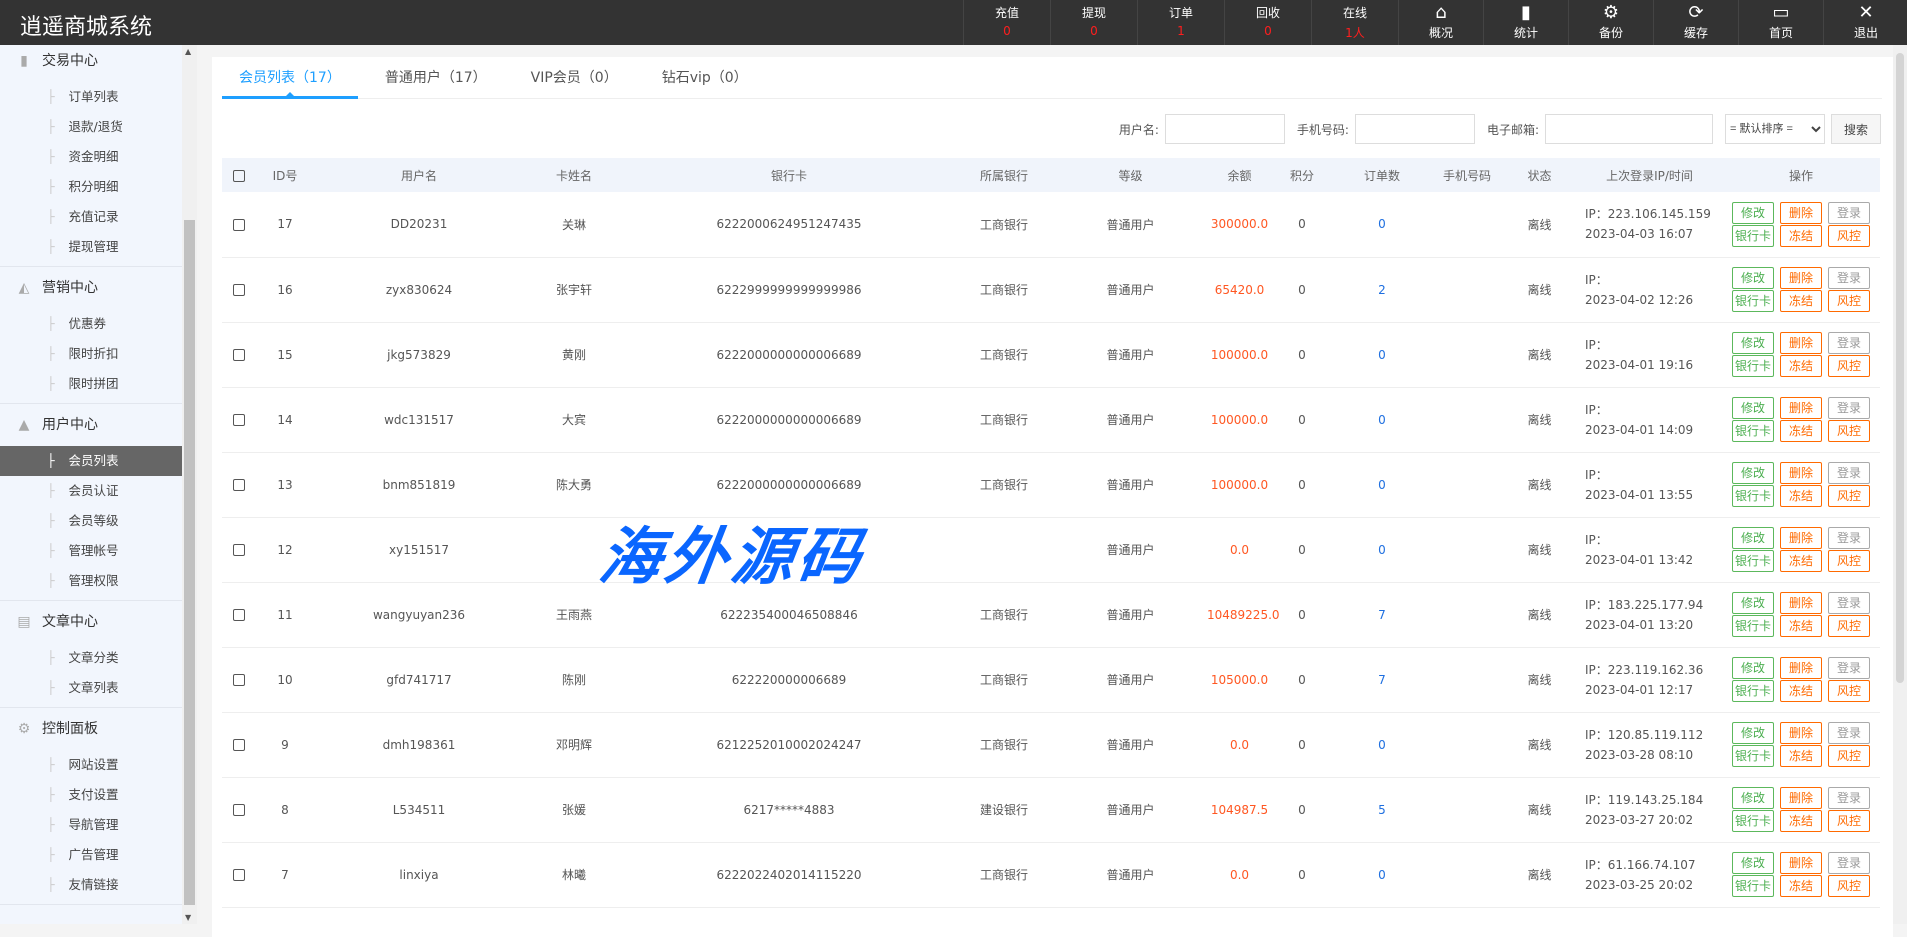  I want to click on tab-2: VIP会员（0）, so click(574, 78).